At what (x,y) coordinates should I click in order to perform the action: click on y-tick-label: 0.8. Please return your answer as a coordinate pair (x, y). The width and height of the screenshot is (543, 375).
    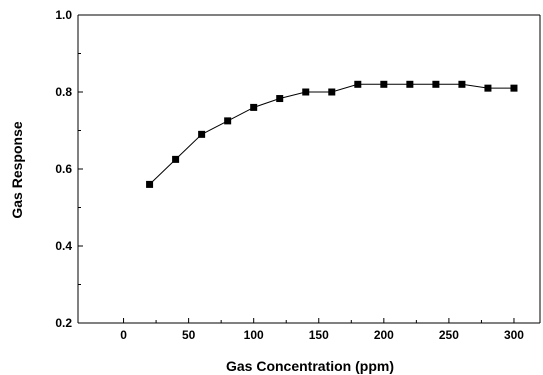
    Looking at the image, I should click on (63, 92).